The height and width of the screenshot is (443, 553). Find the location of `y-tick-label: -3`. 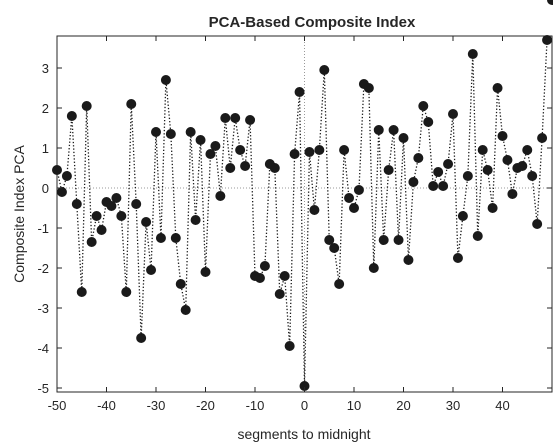

y-tick-label: -3 is located at coordinates (43, 308).